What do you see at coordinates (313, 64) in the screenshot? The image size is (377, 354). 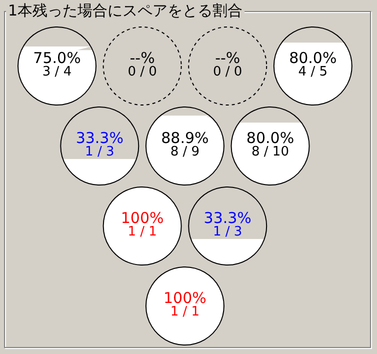 I see `data-label: 80.0% 4 / 5` at bounding box center [313, 64].